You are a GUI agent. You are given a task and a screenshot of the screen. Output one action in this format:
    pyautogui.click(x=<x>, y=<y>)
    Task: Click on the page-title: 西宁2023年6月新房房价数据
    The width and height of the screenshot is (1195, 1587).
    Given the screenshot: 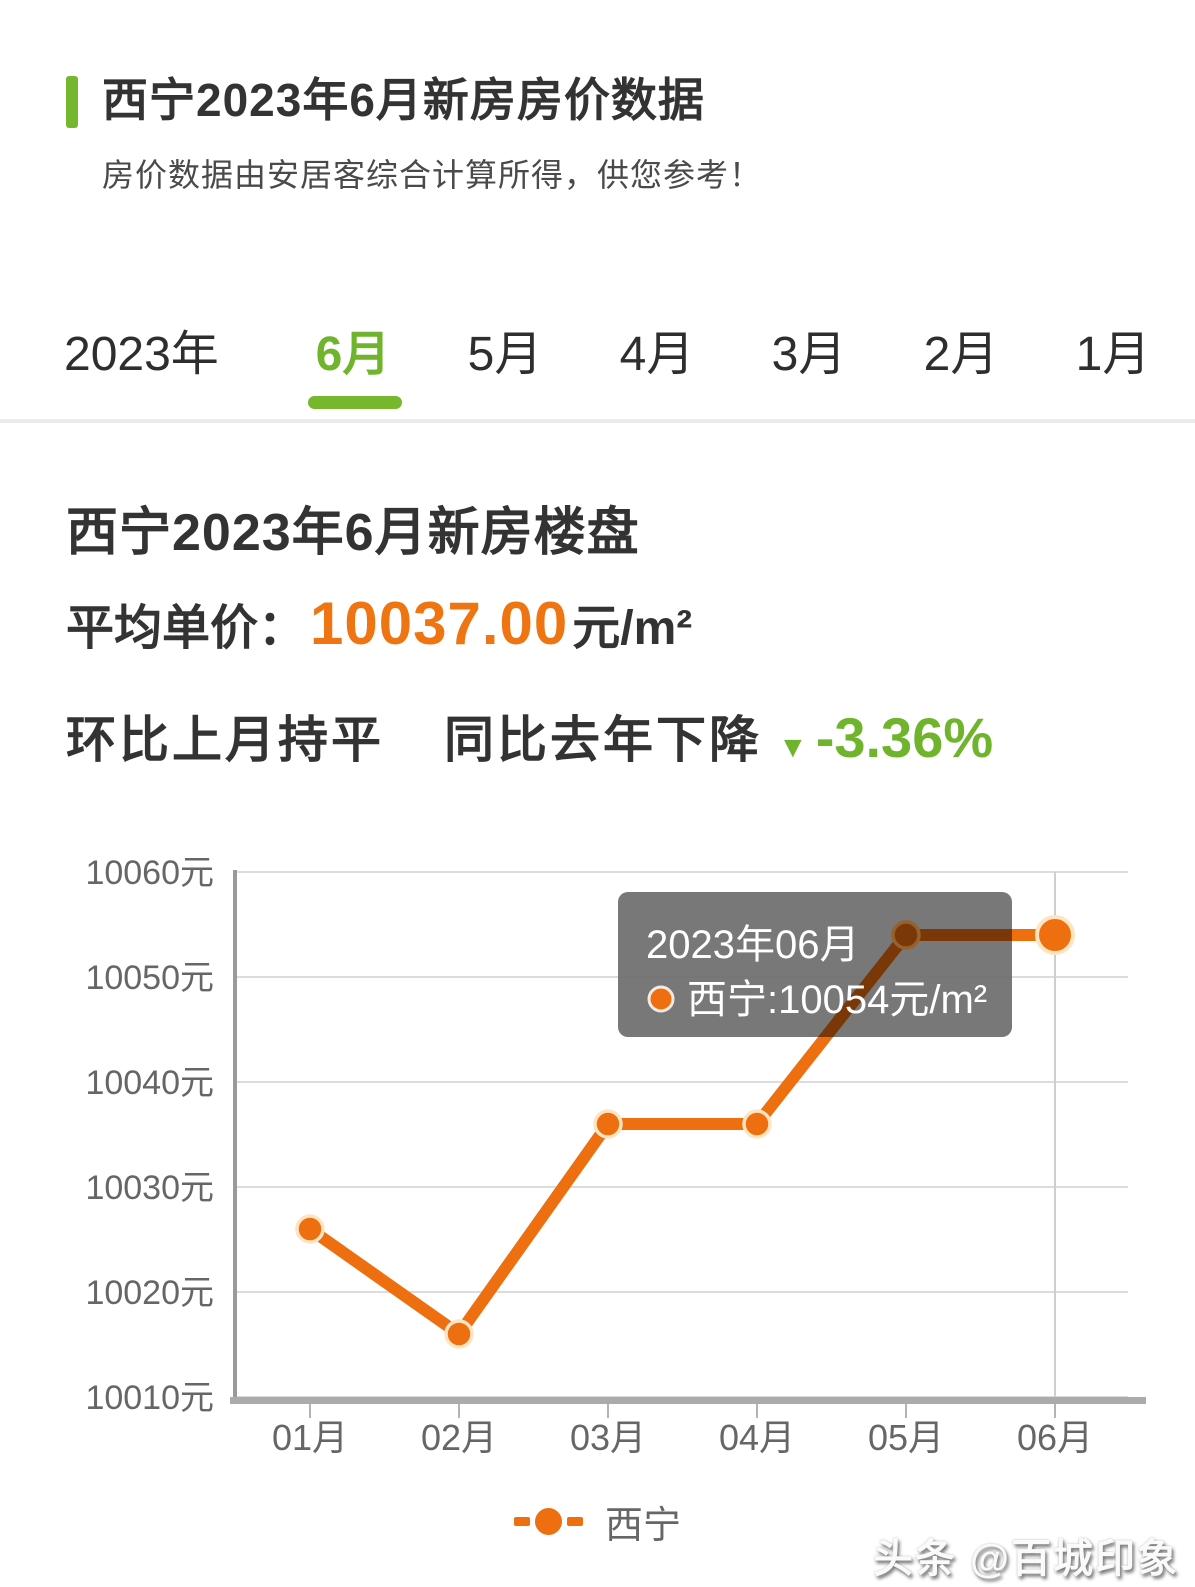 What is the action you would take?
    pyautogui.click(x=403, y=100)
    